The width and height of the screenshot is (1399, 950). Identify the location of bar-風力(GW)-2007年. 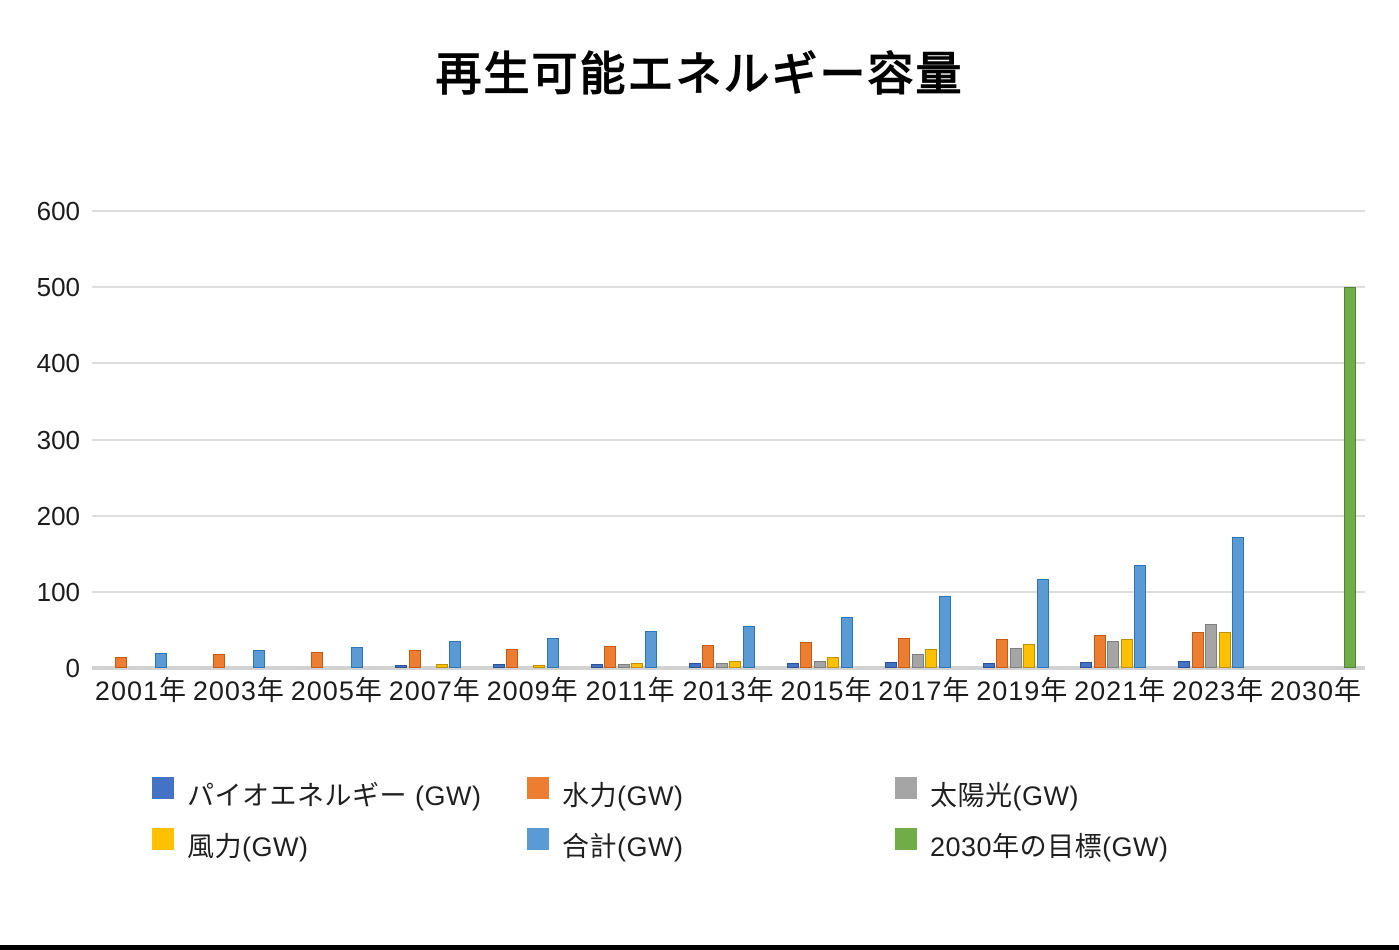
(441, 666).